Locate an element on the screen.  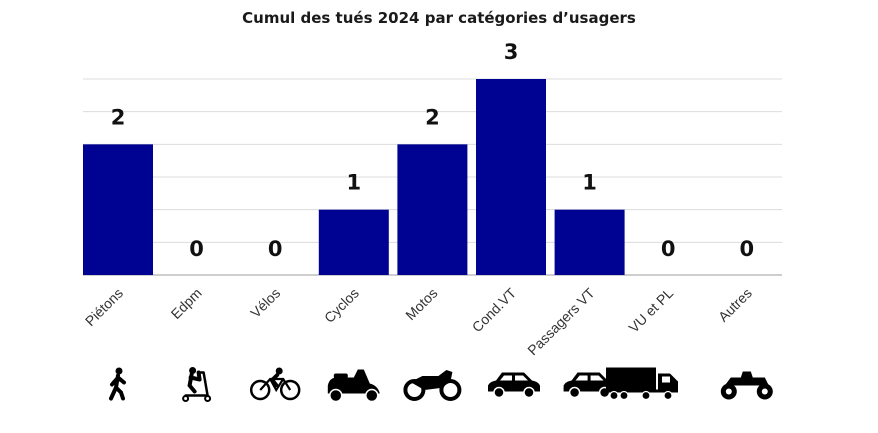
category-icons is located at coordinates (441, 385).